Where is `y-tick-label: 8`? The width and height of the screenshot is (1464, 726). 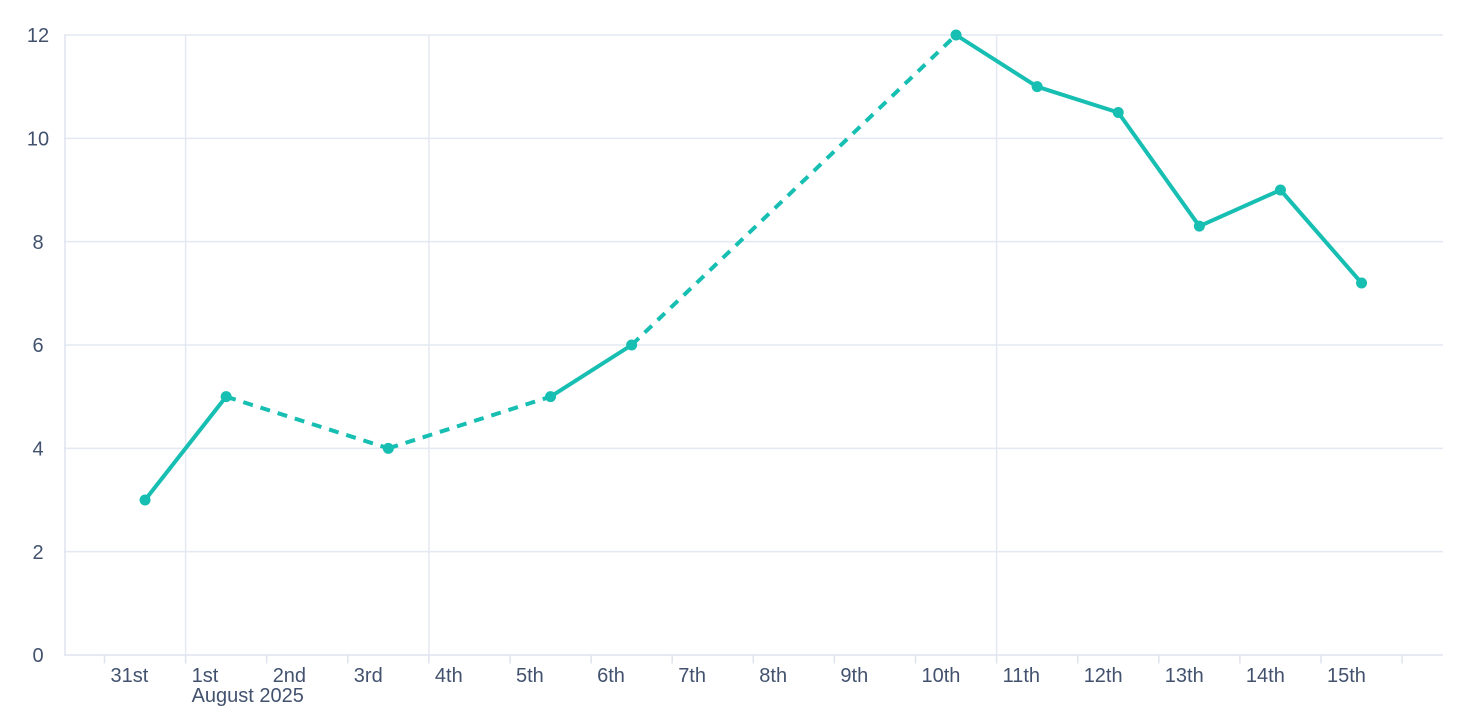 y-tick-label: 8 is located at coordinates (37, 243).